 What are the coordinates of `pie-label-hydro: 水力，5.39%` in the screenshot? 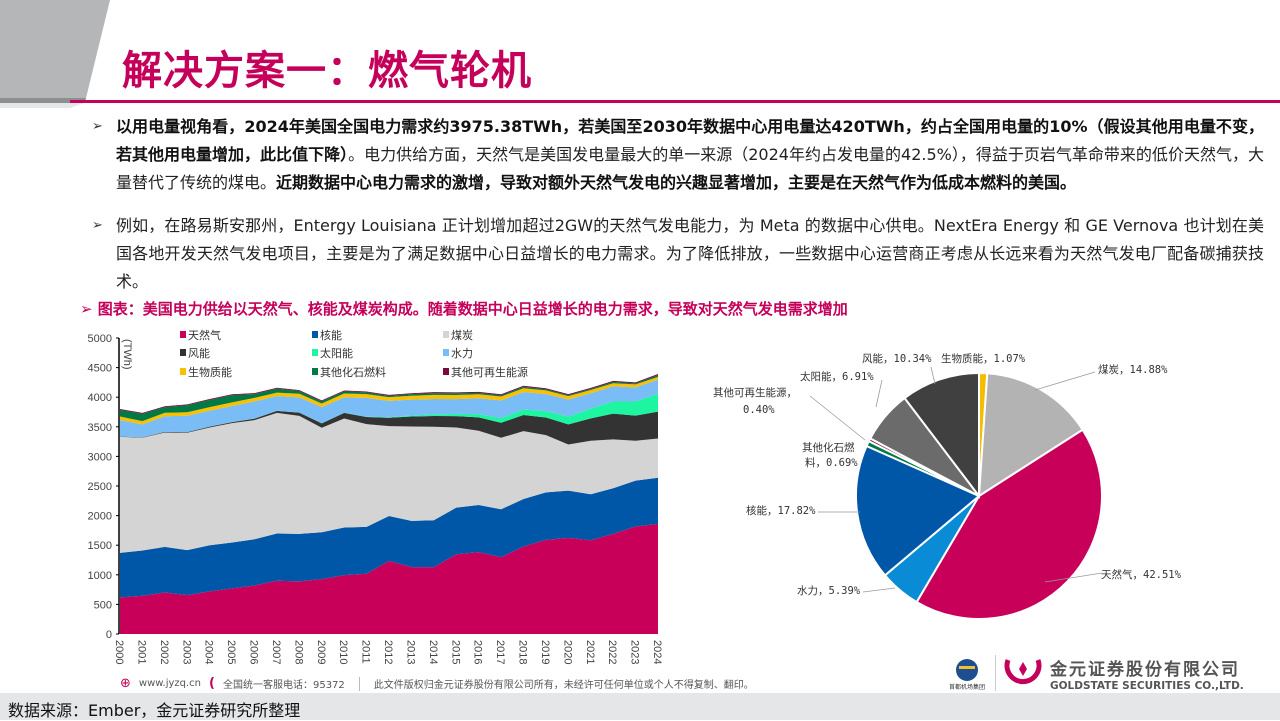 It's located at (829, 591).